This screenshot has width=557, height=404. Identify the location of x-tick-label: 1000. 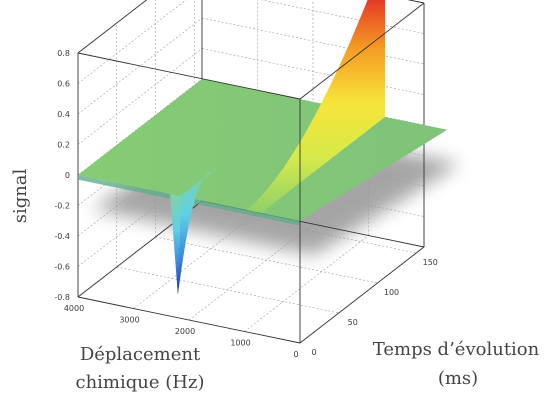
(240, 343).